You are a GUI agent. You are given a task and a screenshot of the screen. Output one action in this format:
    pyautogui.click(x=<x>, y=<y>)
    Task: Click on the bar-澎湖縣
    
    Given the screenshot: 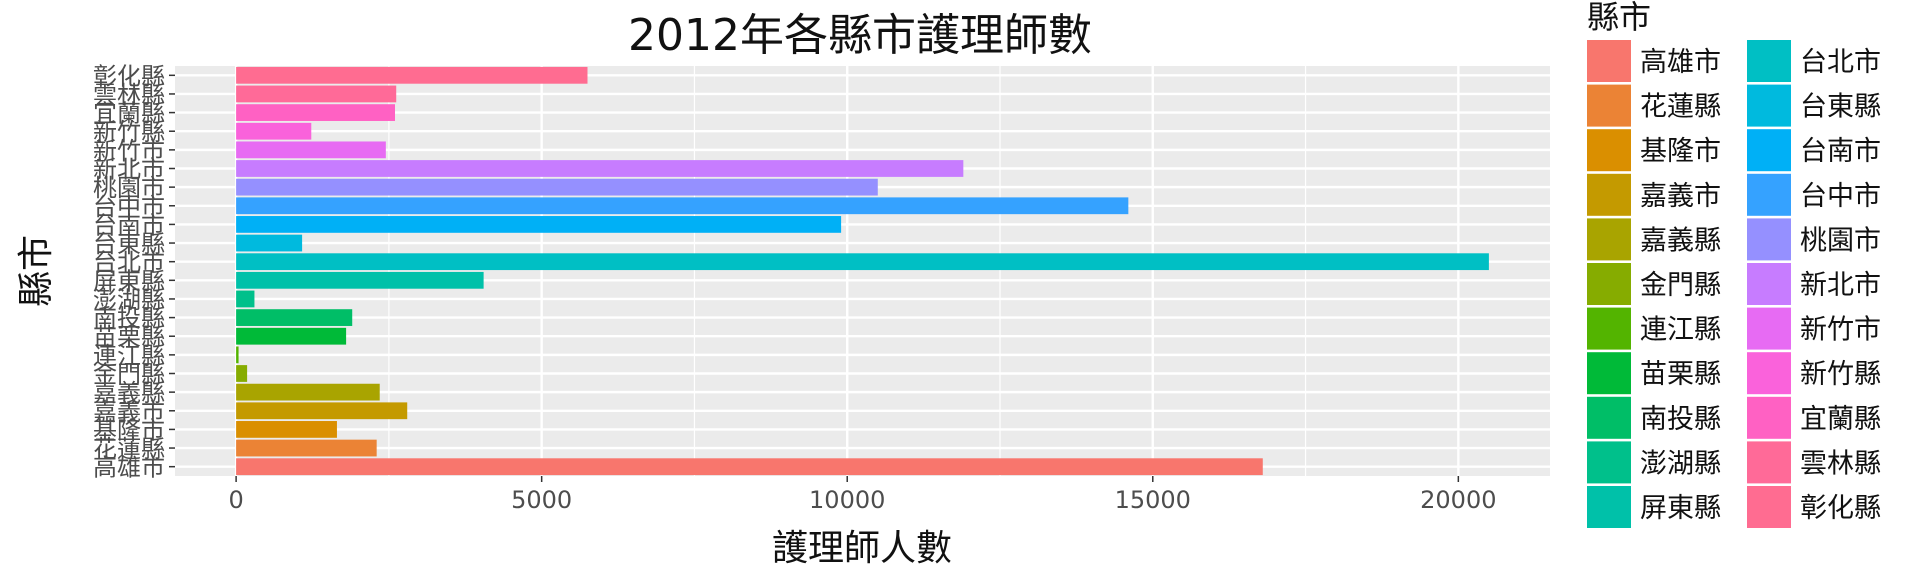 What is the action you would take?
    pyautogui.click(x=245, y=299)
    